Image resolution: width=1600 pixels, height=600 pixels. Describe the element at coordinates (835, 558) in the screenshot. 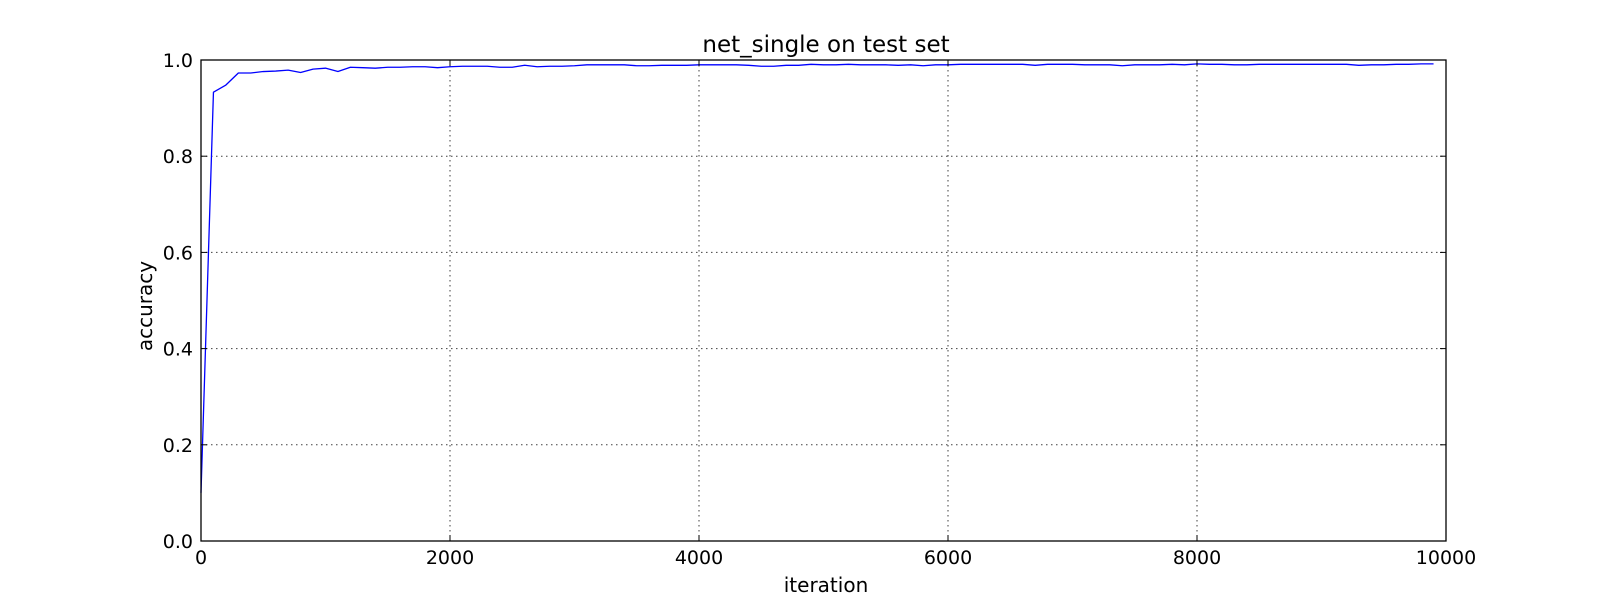

I see `x-tick-labels: 0 2000 4000 6000 8000 10000` at that location.